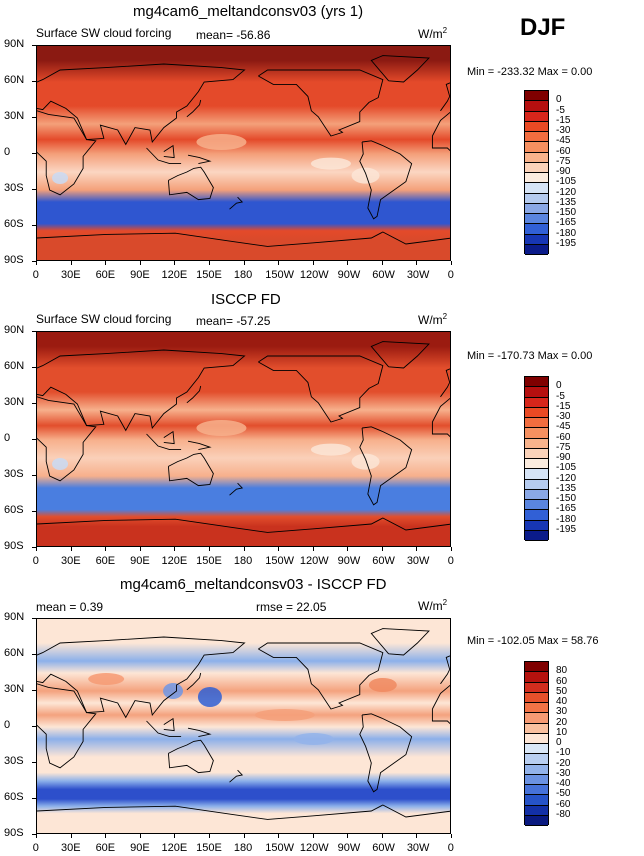 The height and width of the screenshot is (856, 644). I want to click on lon-tick-label: 90W, so click(349, 275).